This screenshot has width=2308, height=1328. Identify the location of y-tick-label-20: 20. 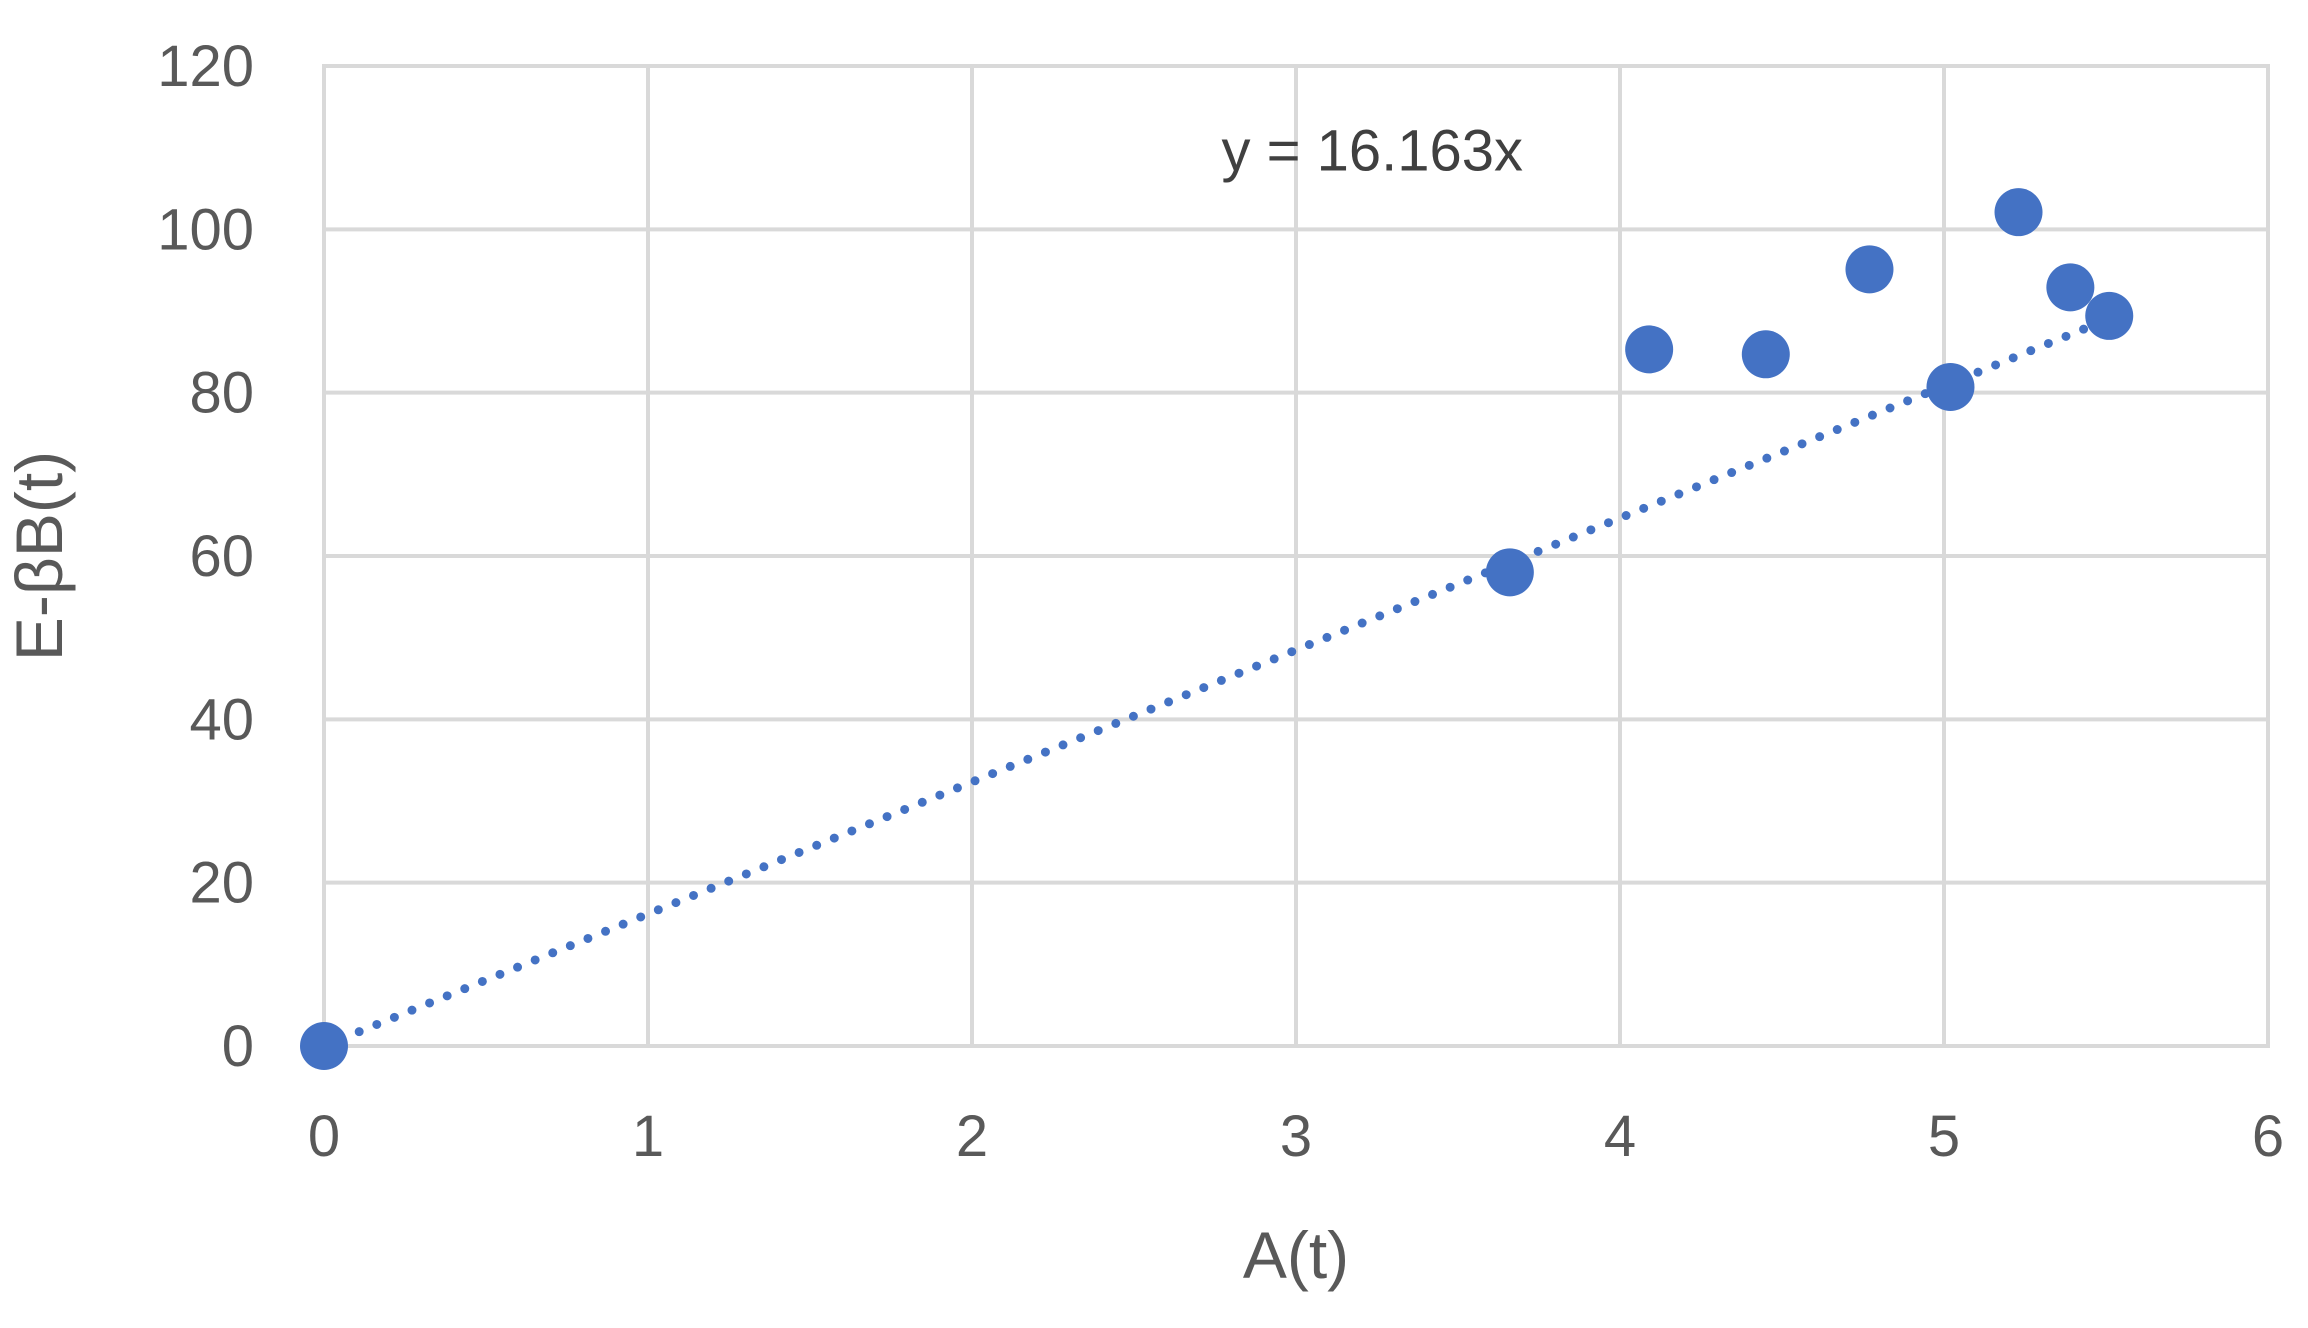
(221, 883).